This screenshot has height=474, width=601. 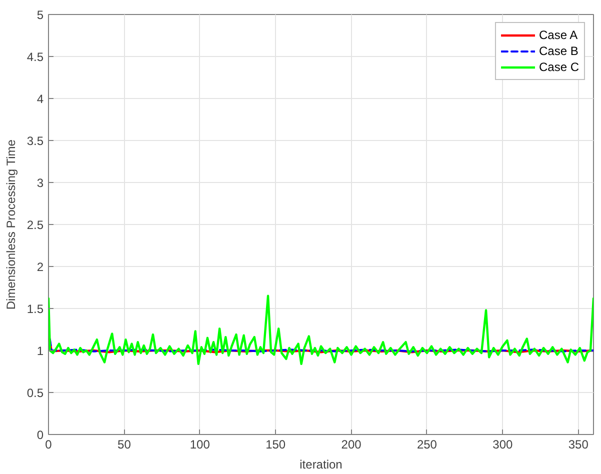 I want to click on legend-label: Case A, so click(x=558, y=35).